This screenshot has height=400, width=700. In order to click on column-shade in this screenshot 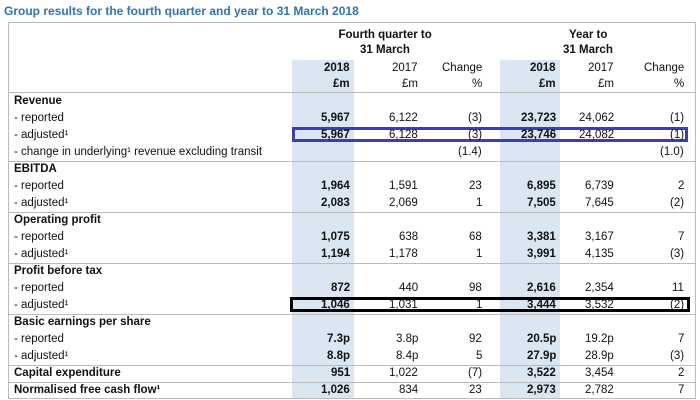, I will do `click(323, 229)`.